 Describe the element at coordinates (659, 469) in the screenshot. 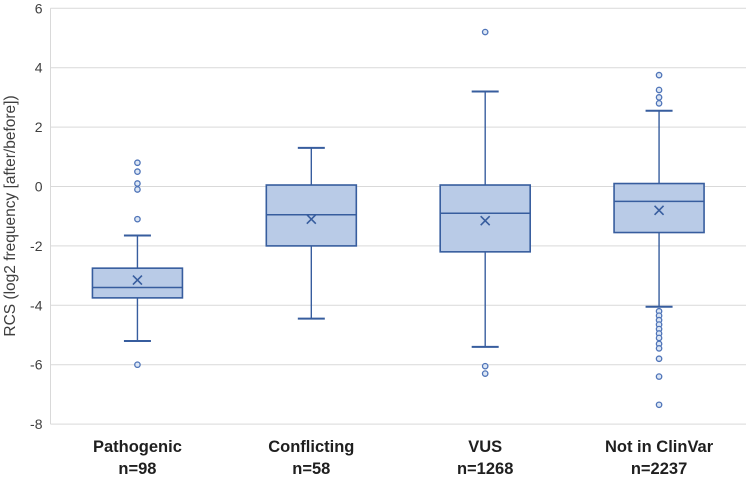

I see `category-n-label: n=2237` at that location.